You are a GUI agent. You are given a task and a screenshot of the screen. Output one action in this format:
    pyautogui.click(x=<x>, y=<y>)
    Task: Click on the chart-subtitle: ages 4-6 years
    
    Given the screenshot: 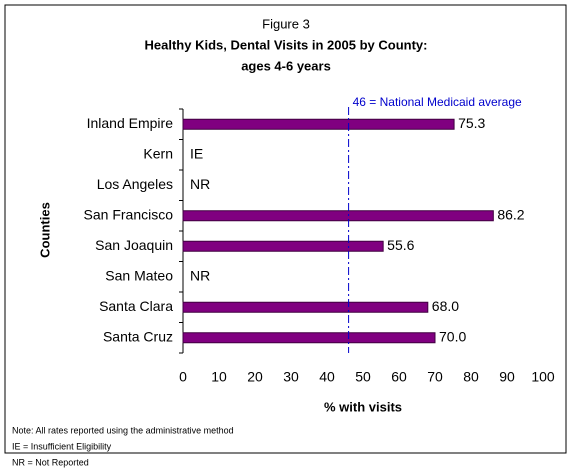 What is the action you would take?
    pyautogui.click(x=286, y=65)
    